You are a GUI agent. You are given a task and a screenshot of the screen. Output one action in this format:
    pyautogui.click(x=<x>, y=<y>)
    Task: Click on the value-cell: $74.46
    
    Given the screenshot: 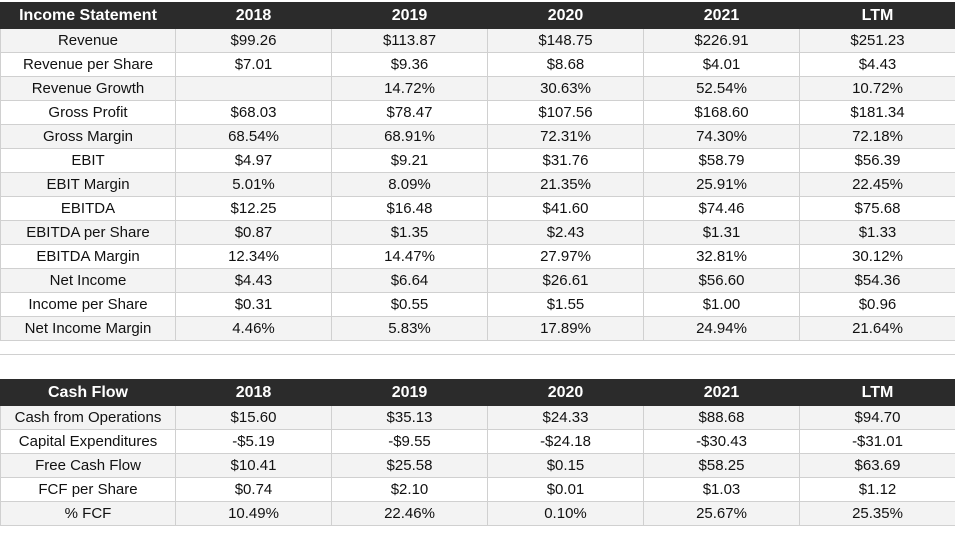 What is the action you would take?
    pyautogui.click(x=721, y=208)
    